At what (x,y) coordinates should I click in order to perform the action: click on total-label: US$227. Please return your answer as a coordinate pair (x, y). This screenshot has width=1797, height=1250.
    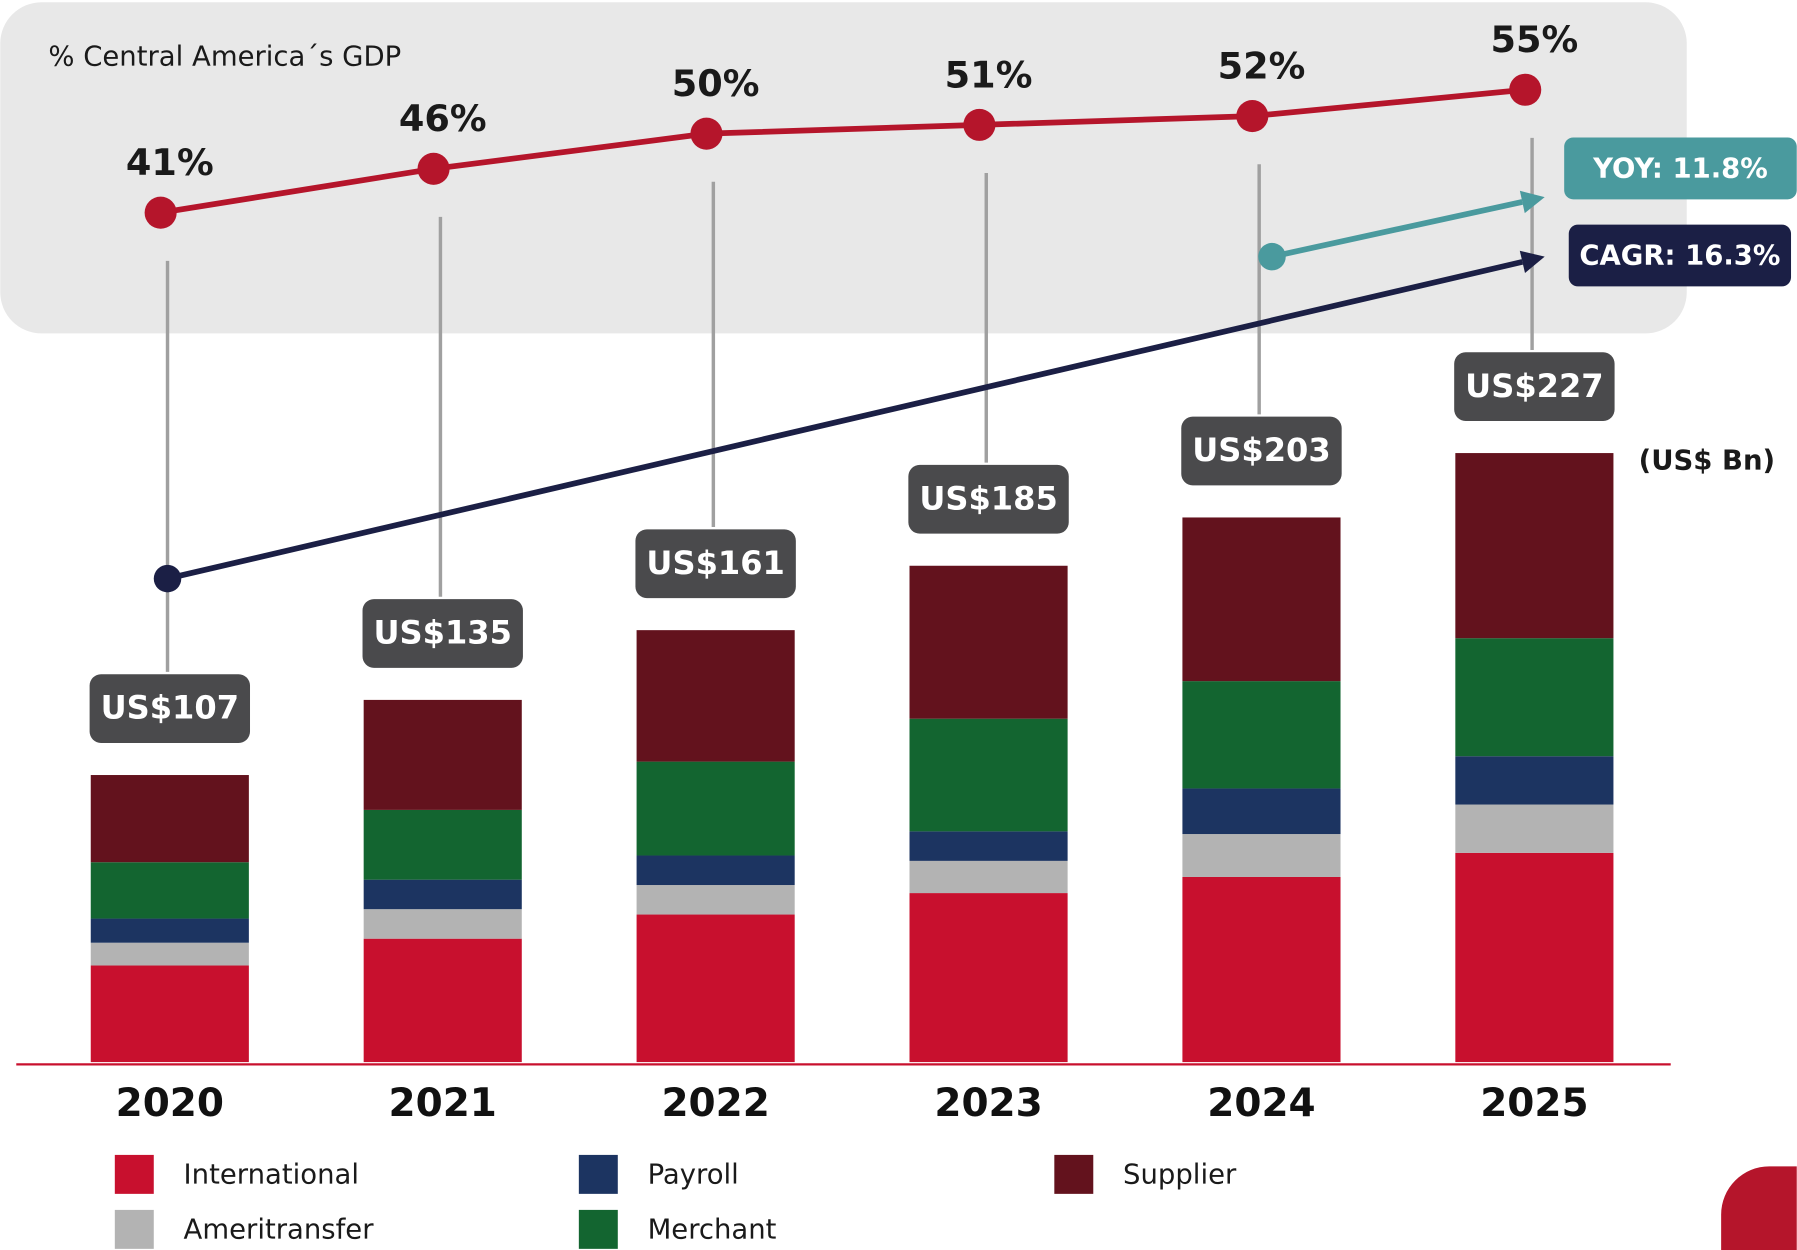
    Looking at the image, I should click on (1534, 386).